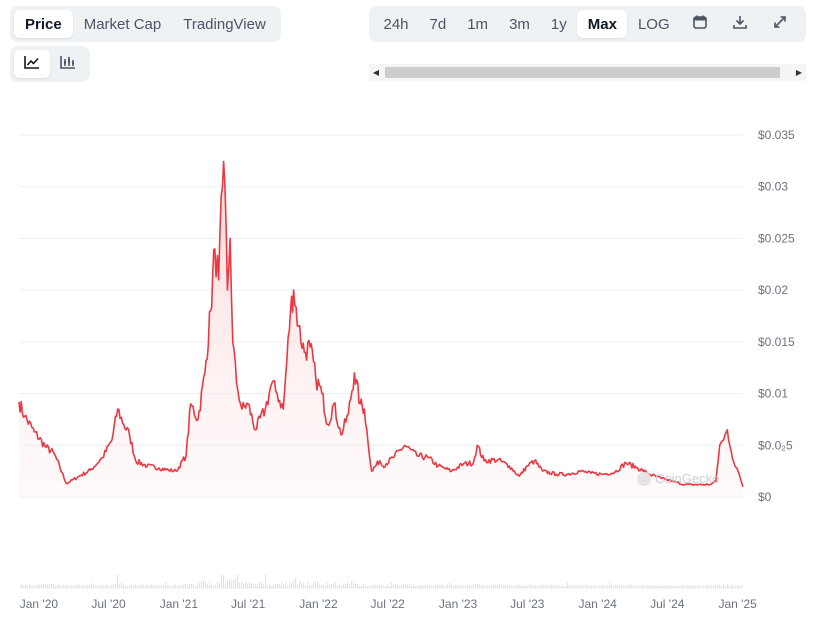 The width and height of the screenshot is (816, 624). I want to click on range-1m: 1m, so click(478, 24).